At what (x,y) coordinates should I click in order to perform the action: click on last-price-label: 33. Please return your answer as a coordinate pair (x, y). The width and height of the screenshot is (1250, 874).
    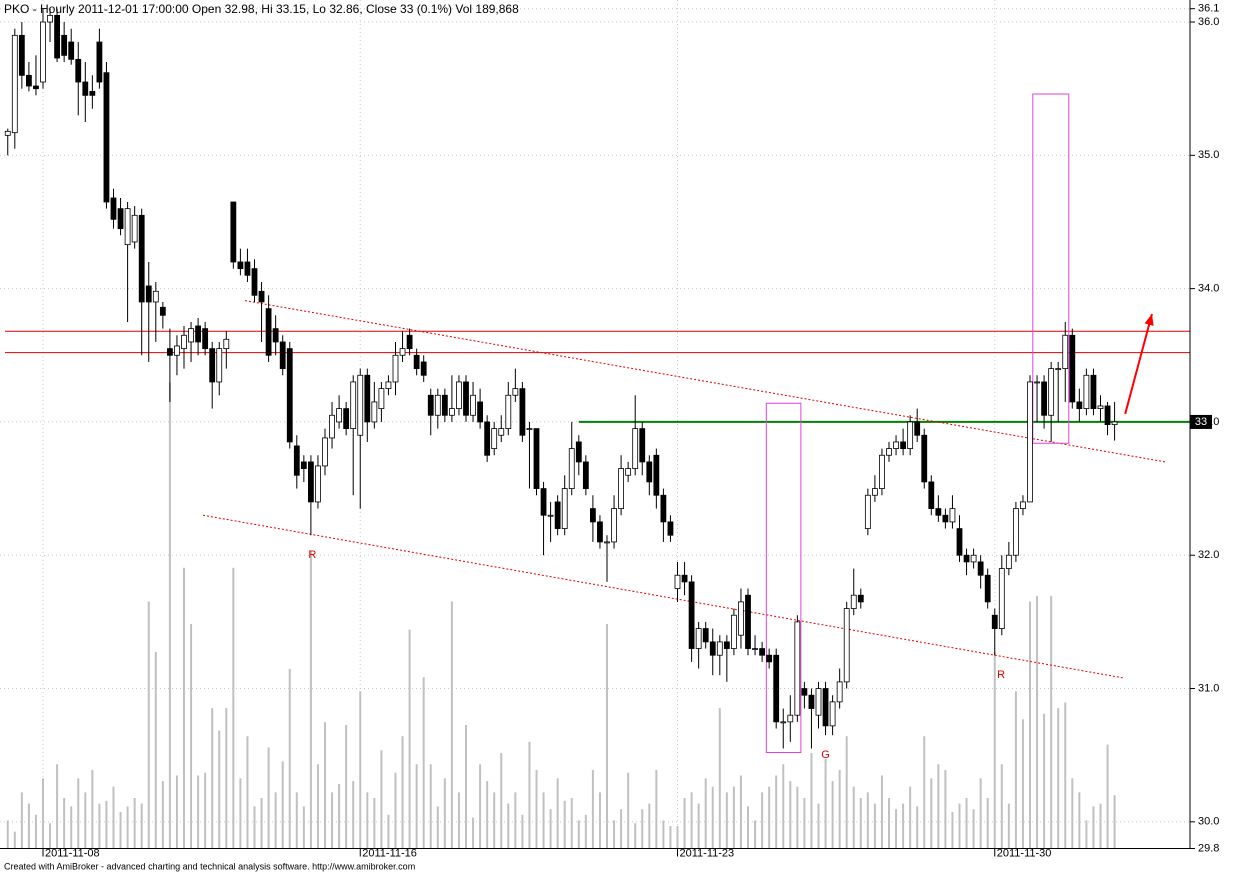
    Looking at the image, I should click on (1201, 422).